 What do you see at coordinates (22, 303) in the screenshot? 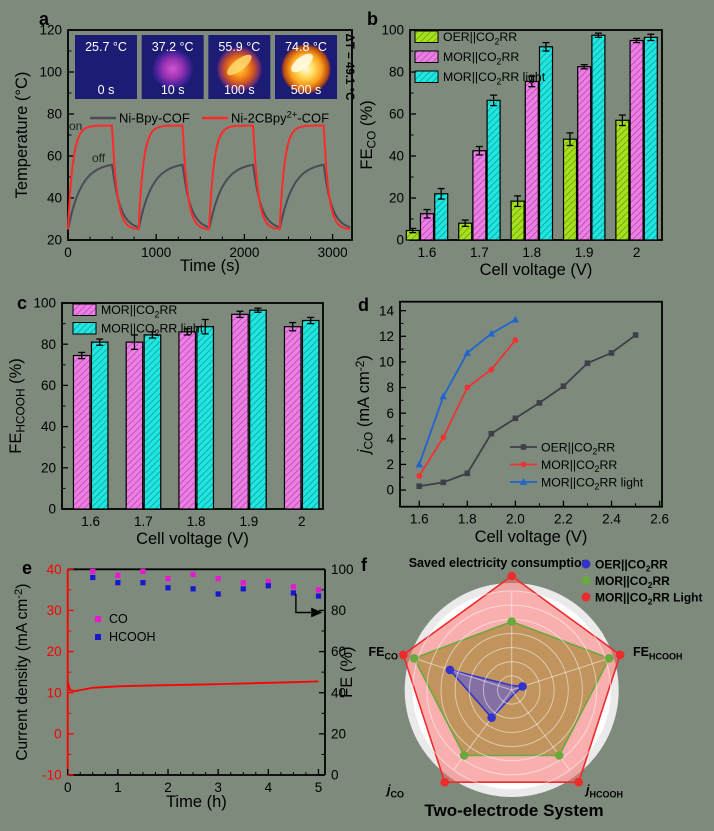
I see `panel-letter-c: c` at bounding box center [22, 303].